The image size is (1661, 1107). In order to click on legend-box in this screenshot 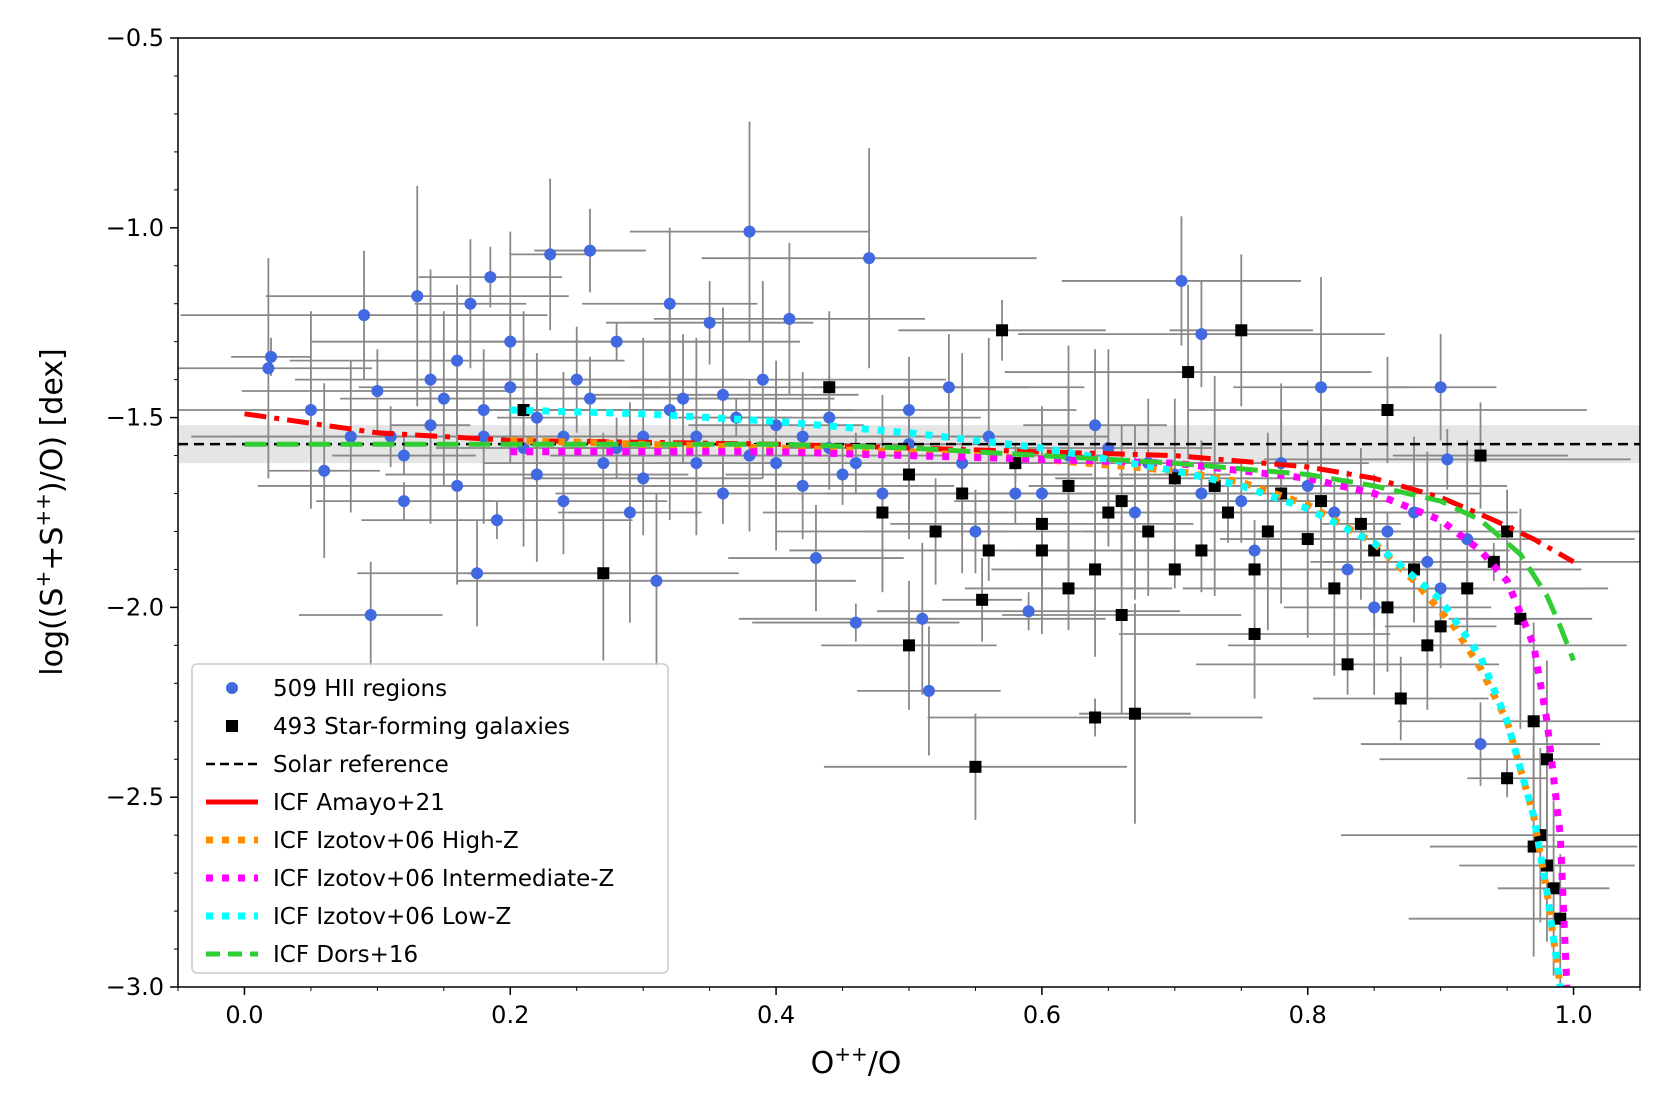, I will do `click(430, 818)`.